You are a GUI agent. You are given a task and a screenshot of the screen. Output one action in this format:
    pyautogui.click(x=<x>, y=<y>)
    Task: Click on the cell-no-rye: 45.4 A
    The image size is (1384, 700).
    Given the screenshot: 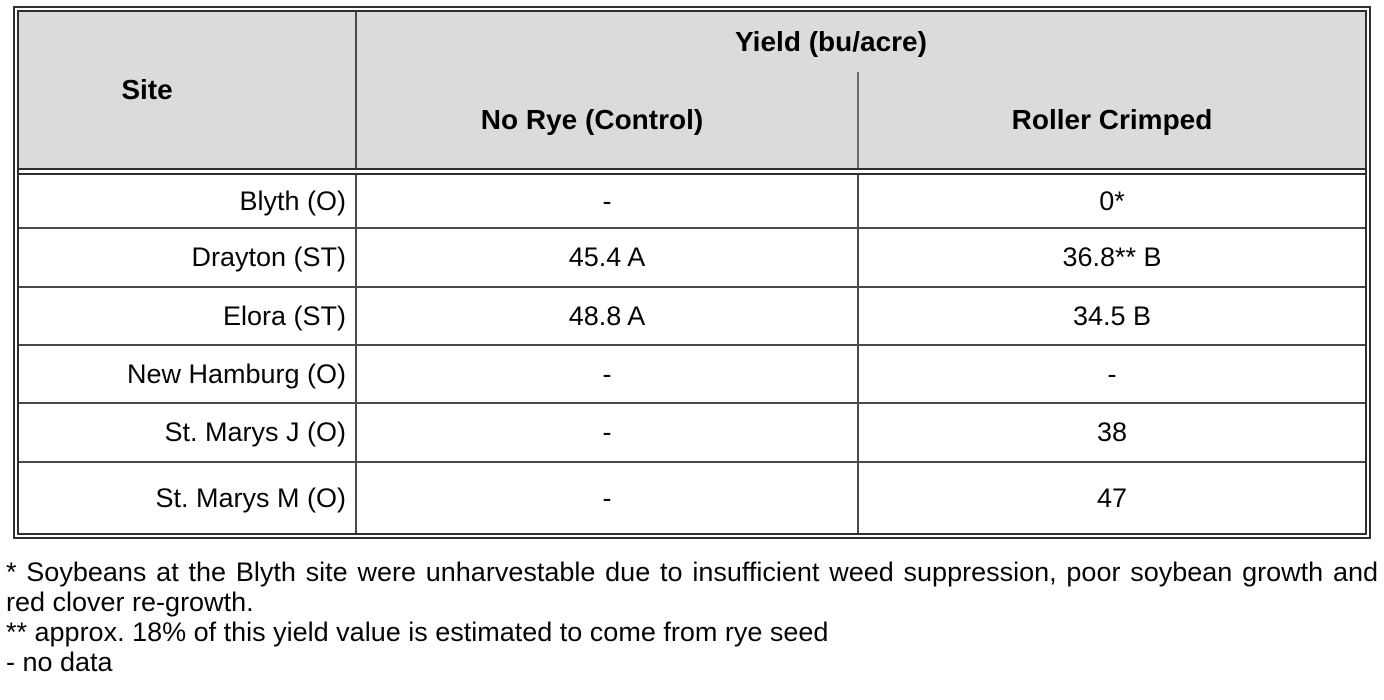 What is the action you would take?
    pyautogui.click(x=607, y=257)
    